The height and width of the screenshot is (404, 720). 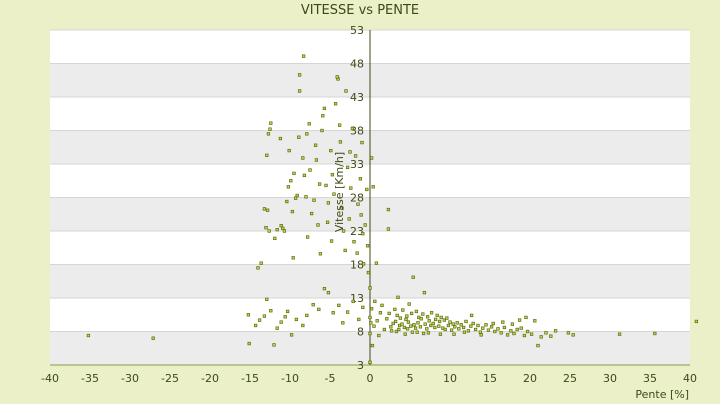 What do you see at coordinates (130, 378) in the screenshot?
I see `x-tick-label: -30` at bounding box center [130, 378].